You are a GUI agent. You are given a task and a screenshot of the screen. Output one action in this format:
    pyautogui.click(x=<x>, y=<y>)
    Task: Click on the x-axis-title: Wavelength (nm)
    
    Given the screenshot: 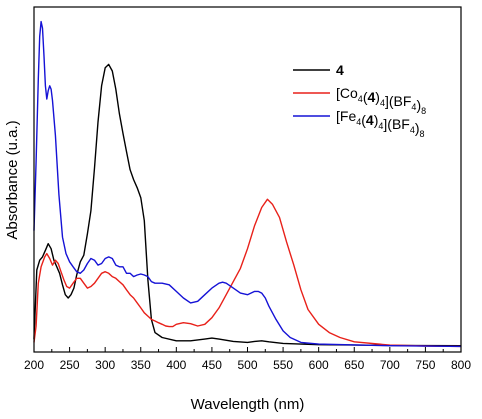 What is the action you would take?
    pyautogui.click(x=248, y=404)
    